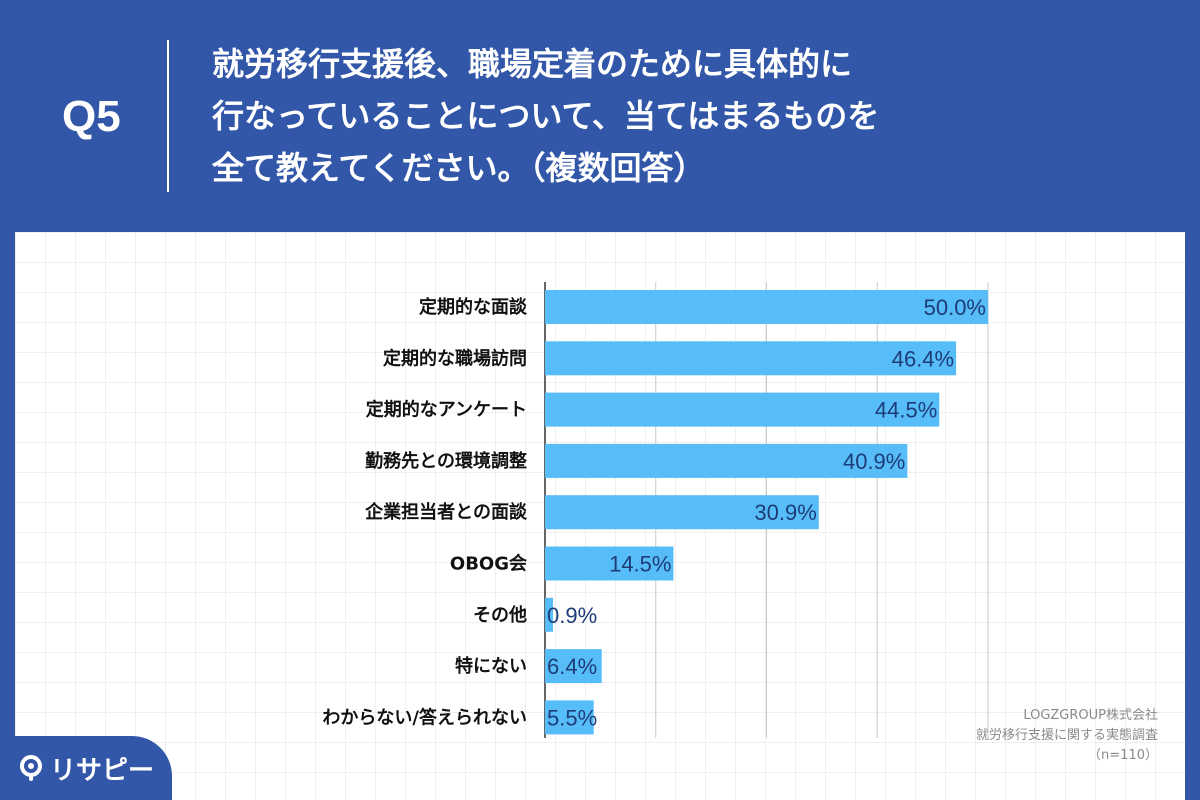 This screenshot has height=800, width=1200. Describe the element at coordinates (906, 410) in the screenshot. I see `value-label: 44.5%` at that location.